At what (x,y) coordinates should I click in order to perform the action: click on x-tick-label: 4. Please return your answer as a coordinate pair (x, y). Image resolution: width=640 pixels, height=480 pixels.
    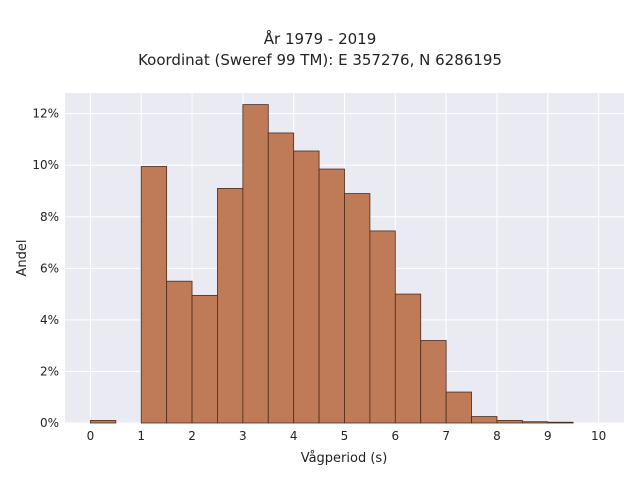
    Looking at the image, I should click on (294, 436).